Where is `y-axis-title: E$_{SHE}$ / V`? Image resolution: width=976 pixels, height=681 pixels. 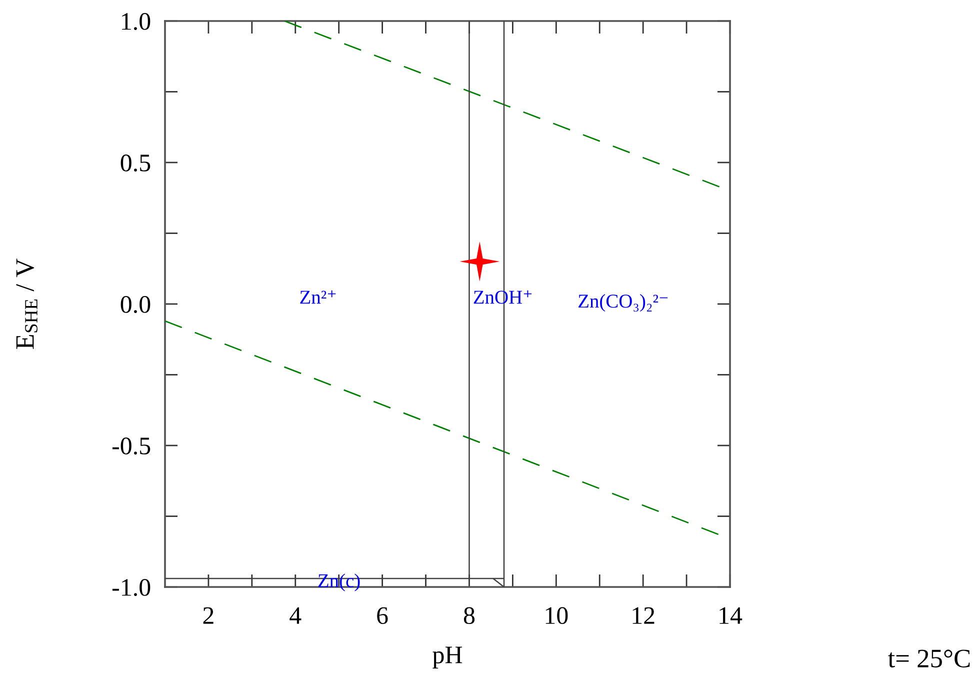 y-axis-title: E$_{SHE}$ / V is located at coordinates (27, 304).